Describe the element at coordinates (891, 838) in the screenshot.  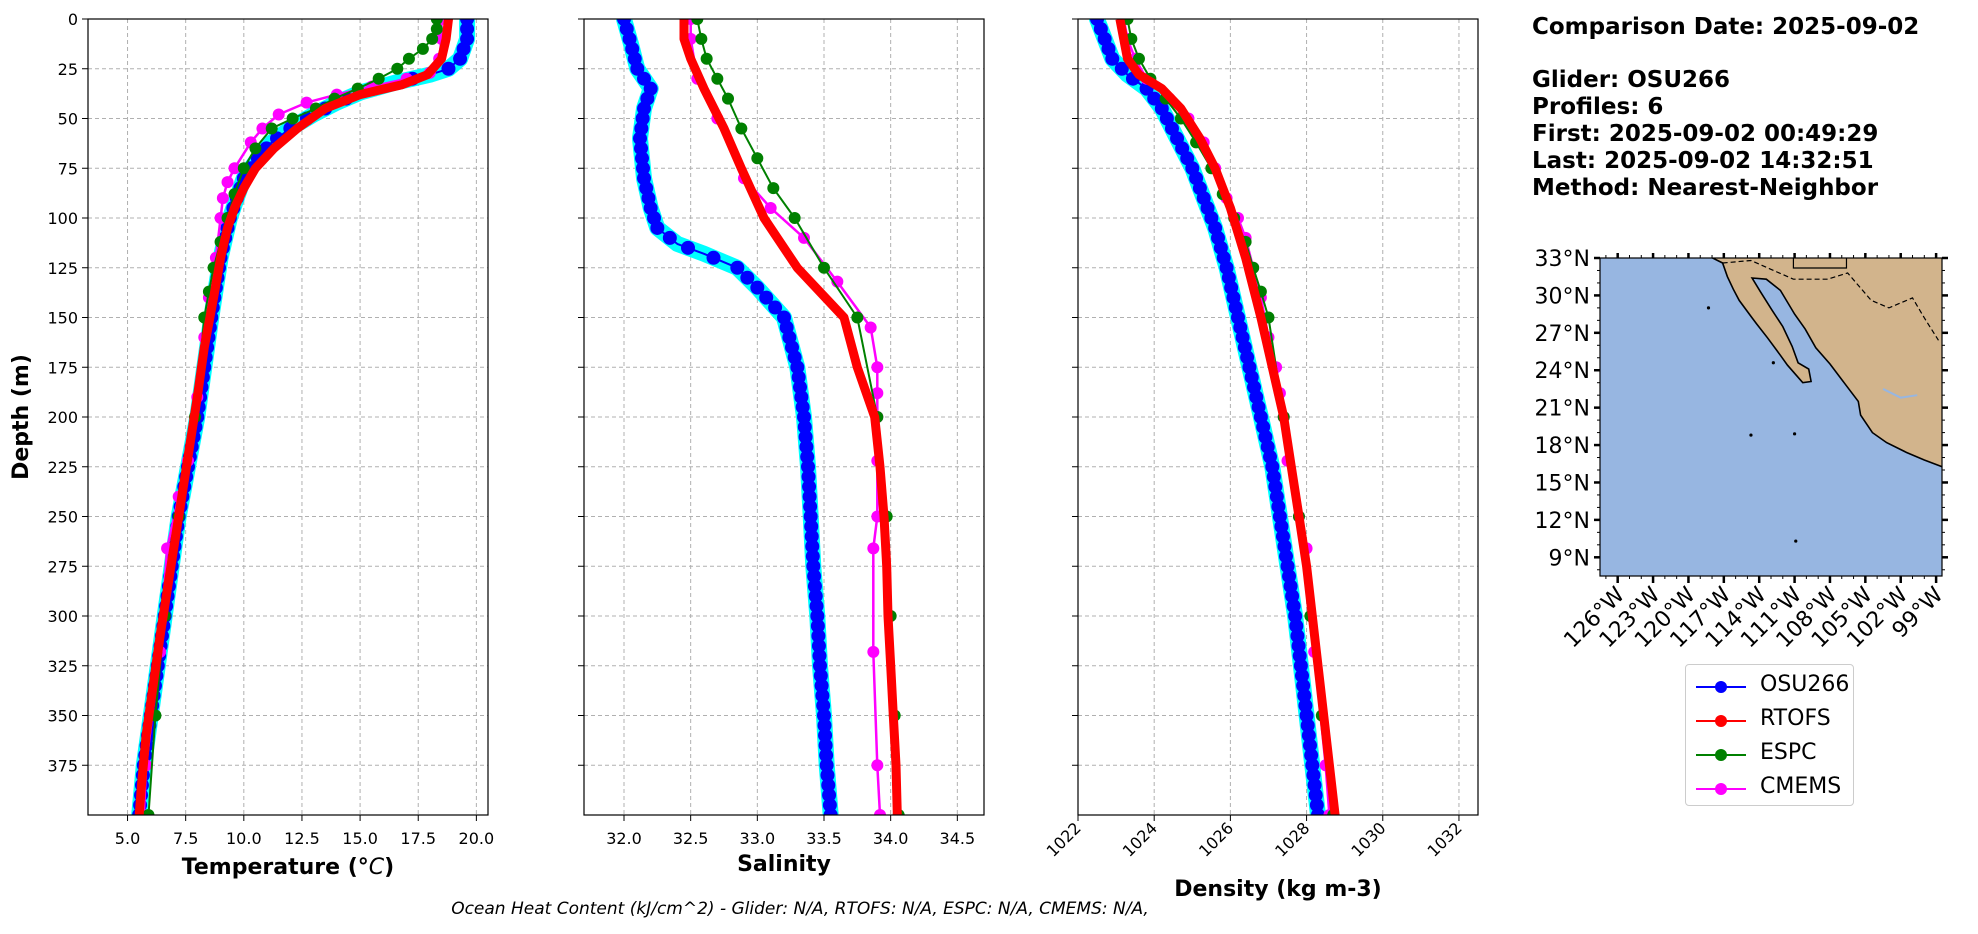
I see `x-tick-label: 34.0` at that location.